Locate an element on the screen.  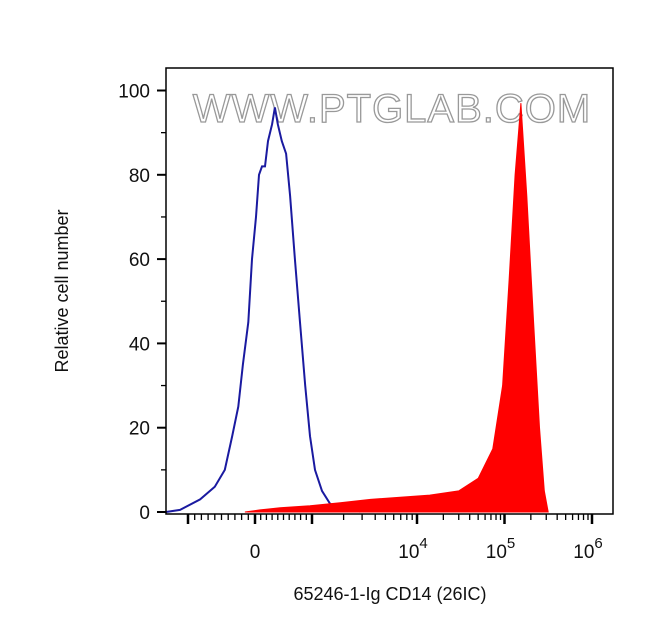
y-axis: 0 20 40 60 80 100 is located at coordinates (142, 303).